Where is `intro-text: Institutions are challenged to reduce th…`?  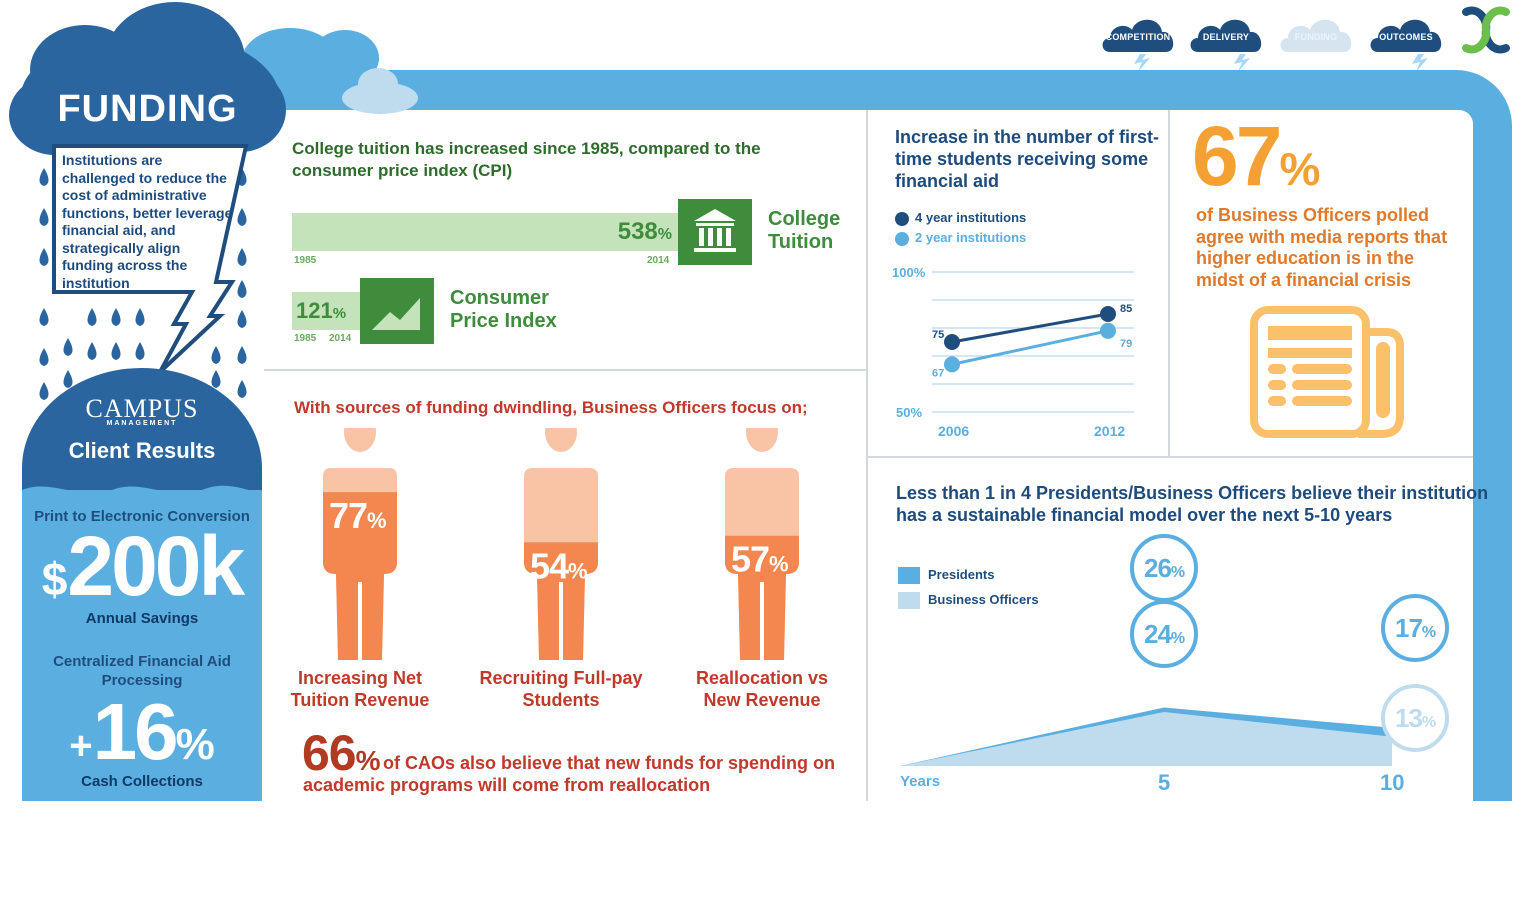
intro-text: Institutions are challenged to reduce th… is located at coordinates (147, 221).